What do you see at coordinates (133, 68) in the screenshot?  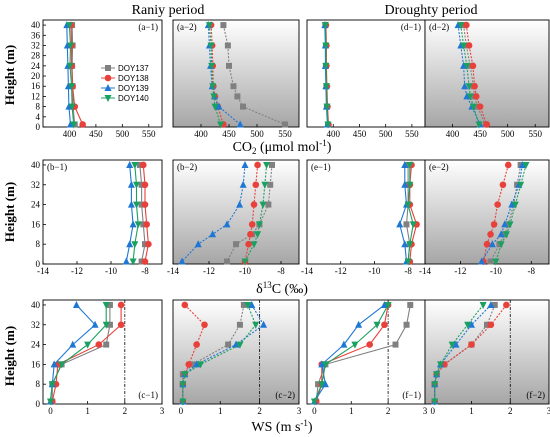 I see `legend-entry: DOY137` at bounding box center [133, 68].